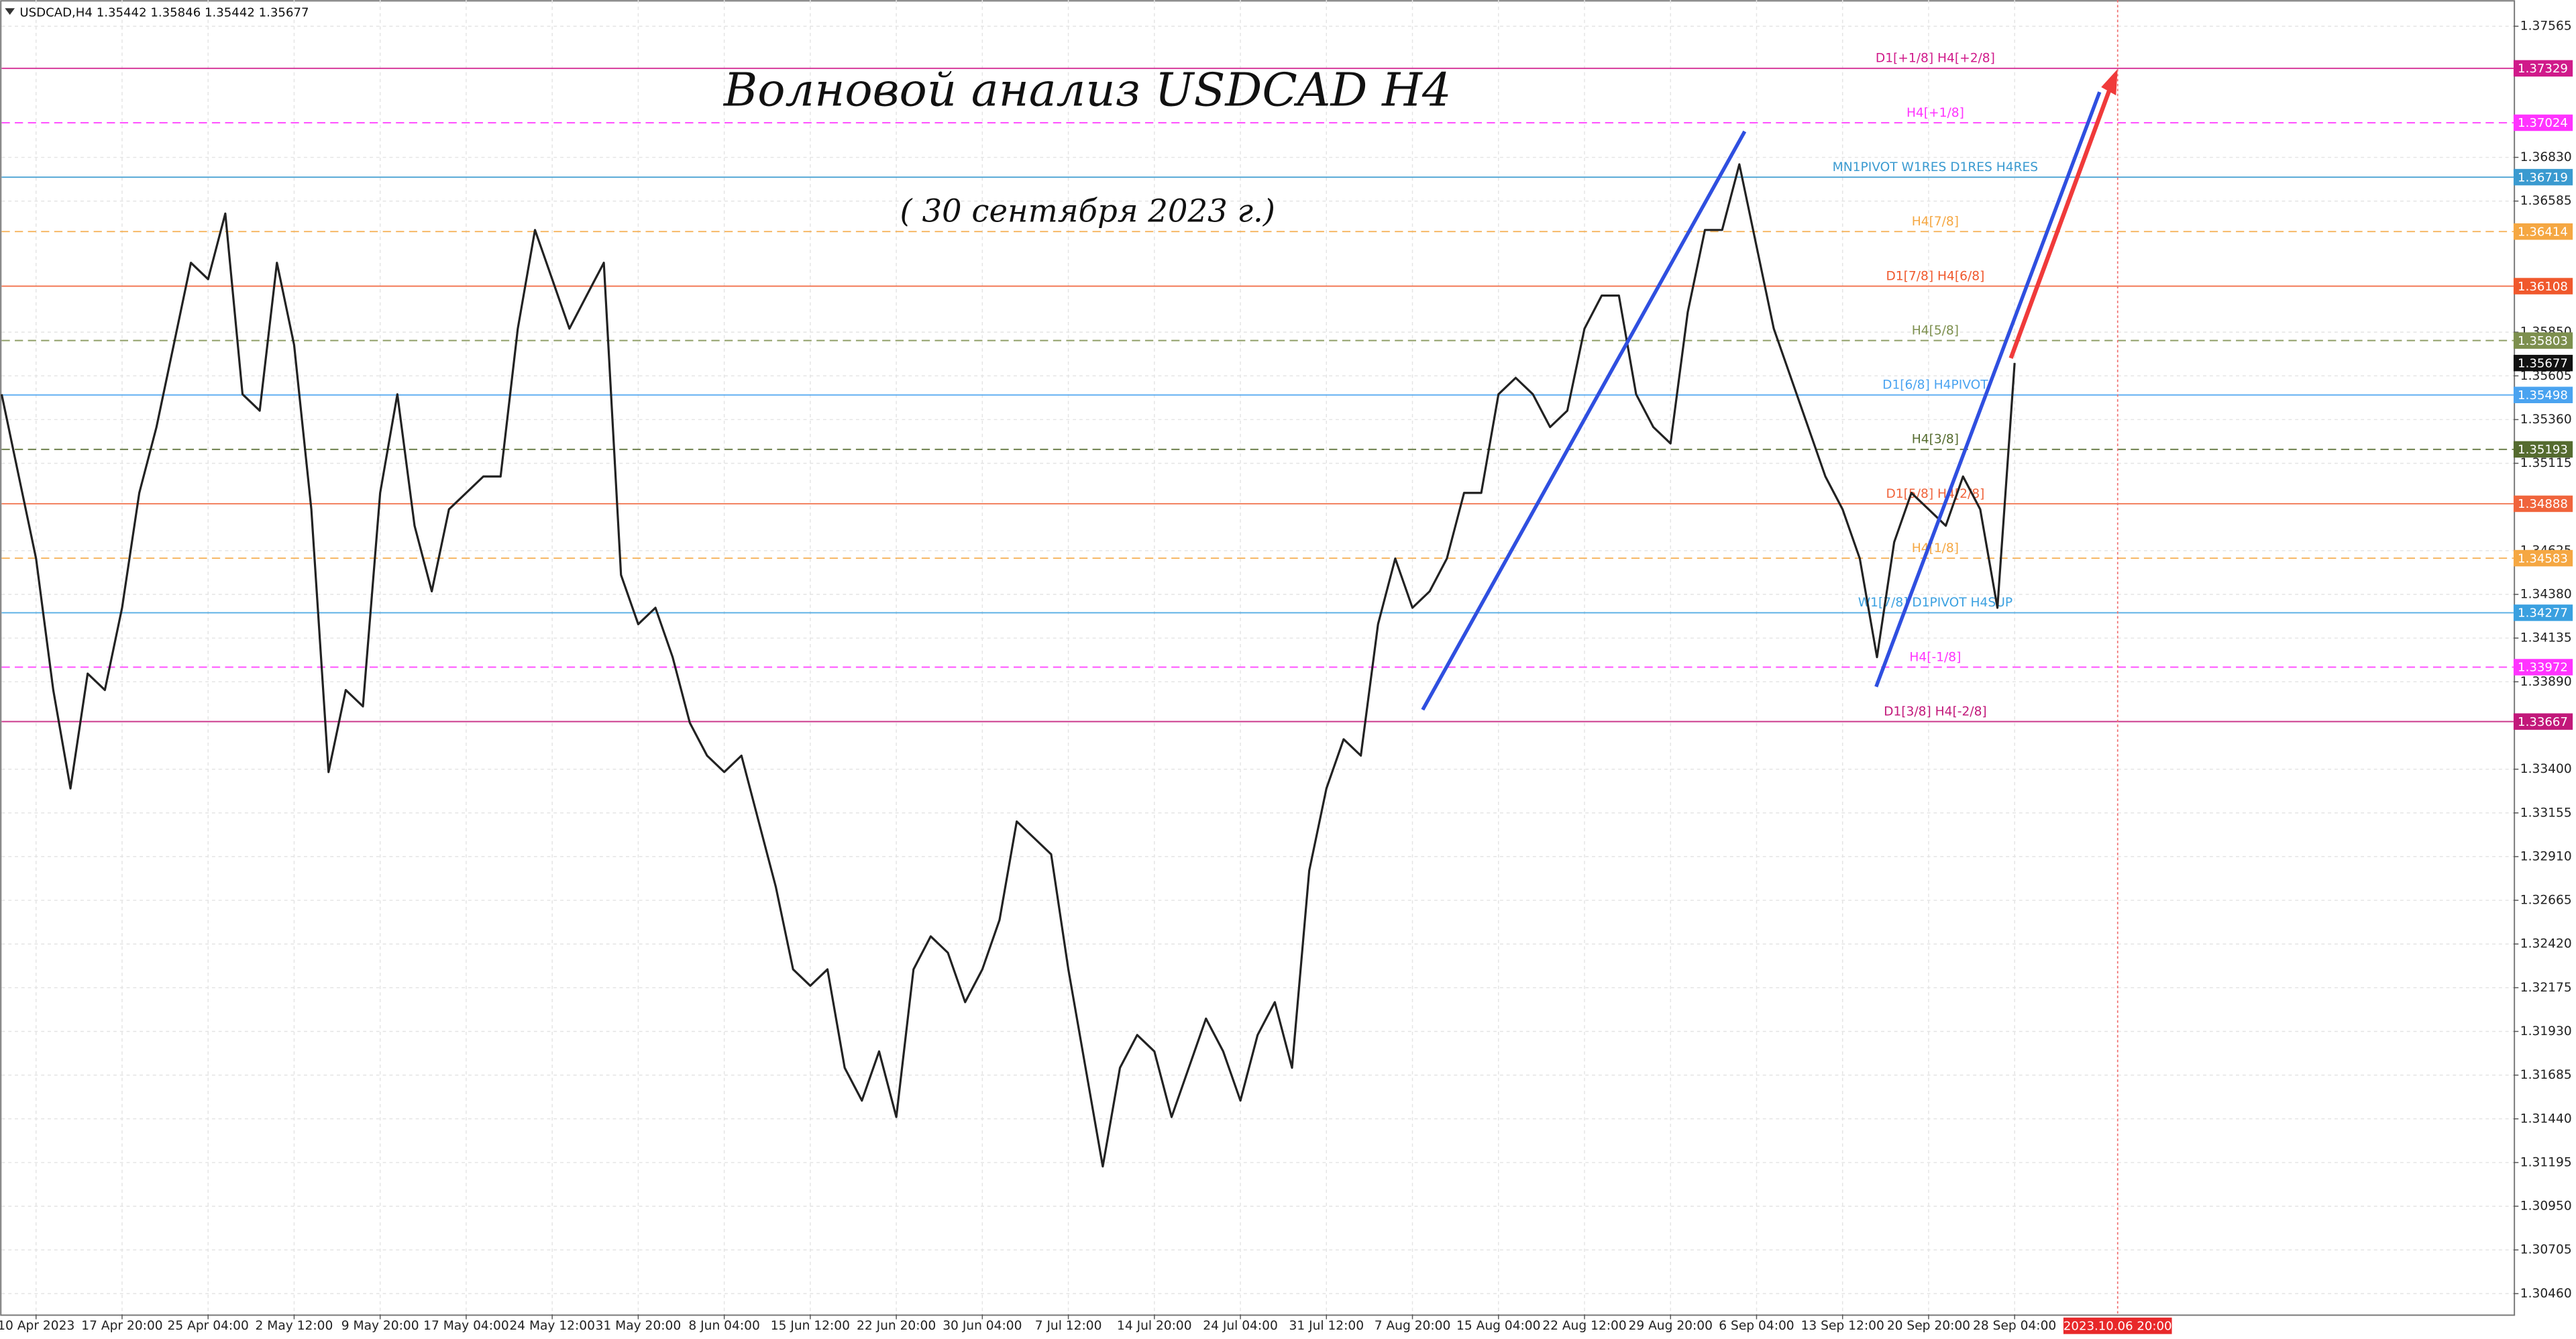 This screenshot has height=1339, width=2576. What do you see at coordinates (2546, 1075) in the screenshot?
I see `y-tick-label: 1.31685` at bounding box center [2546, 1075].